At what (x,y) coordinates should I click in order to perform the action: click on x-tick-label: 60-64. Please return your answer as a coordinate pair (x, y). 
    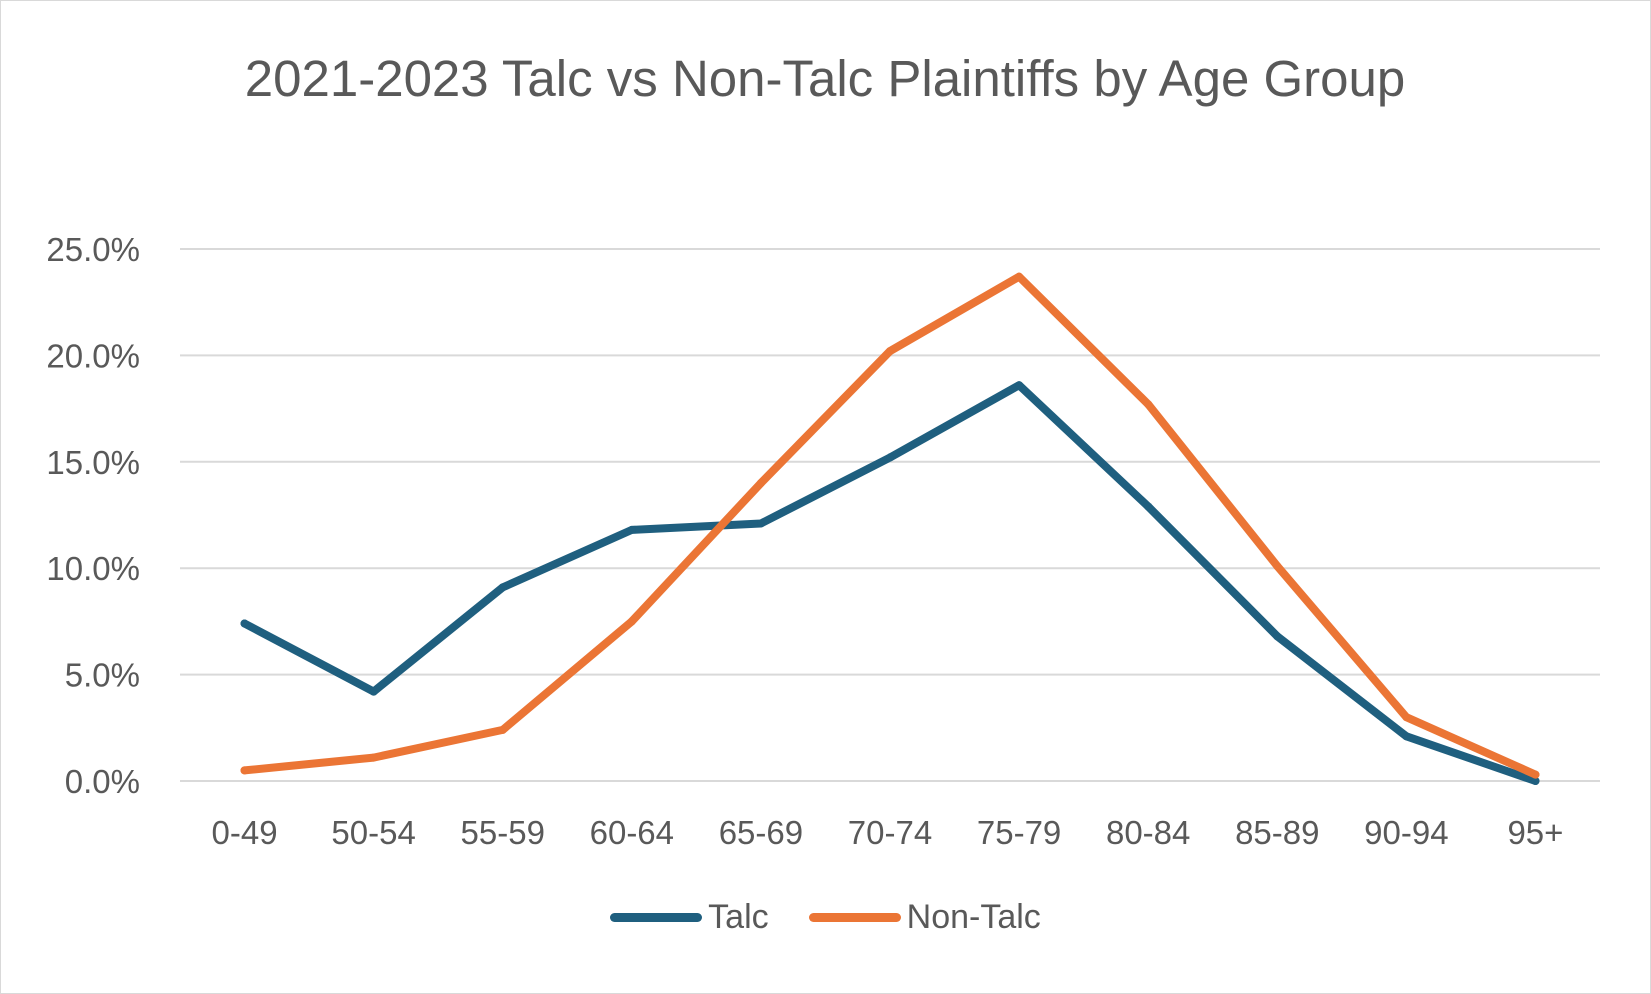
    Looking at the image, I should click on (632, 832).